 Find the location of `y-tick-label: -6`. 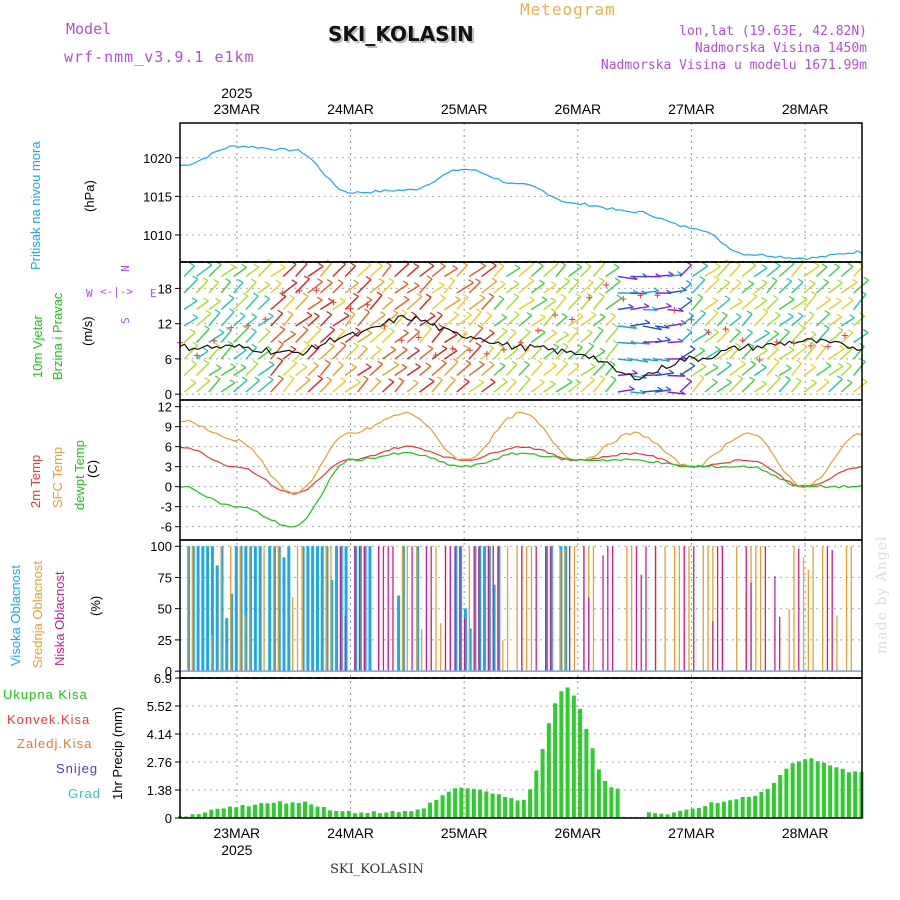

y-tick-label: -6 is located at coordinates (166, 527).